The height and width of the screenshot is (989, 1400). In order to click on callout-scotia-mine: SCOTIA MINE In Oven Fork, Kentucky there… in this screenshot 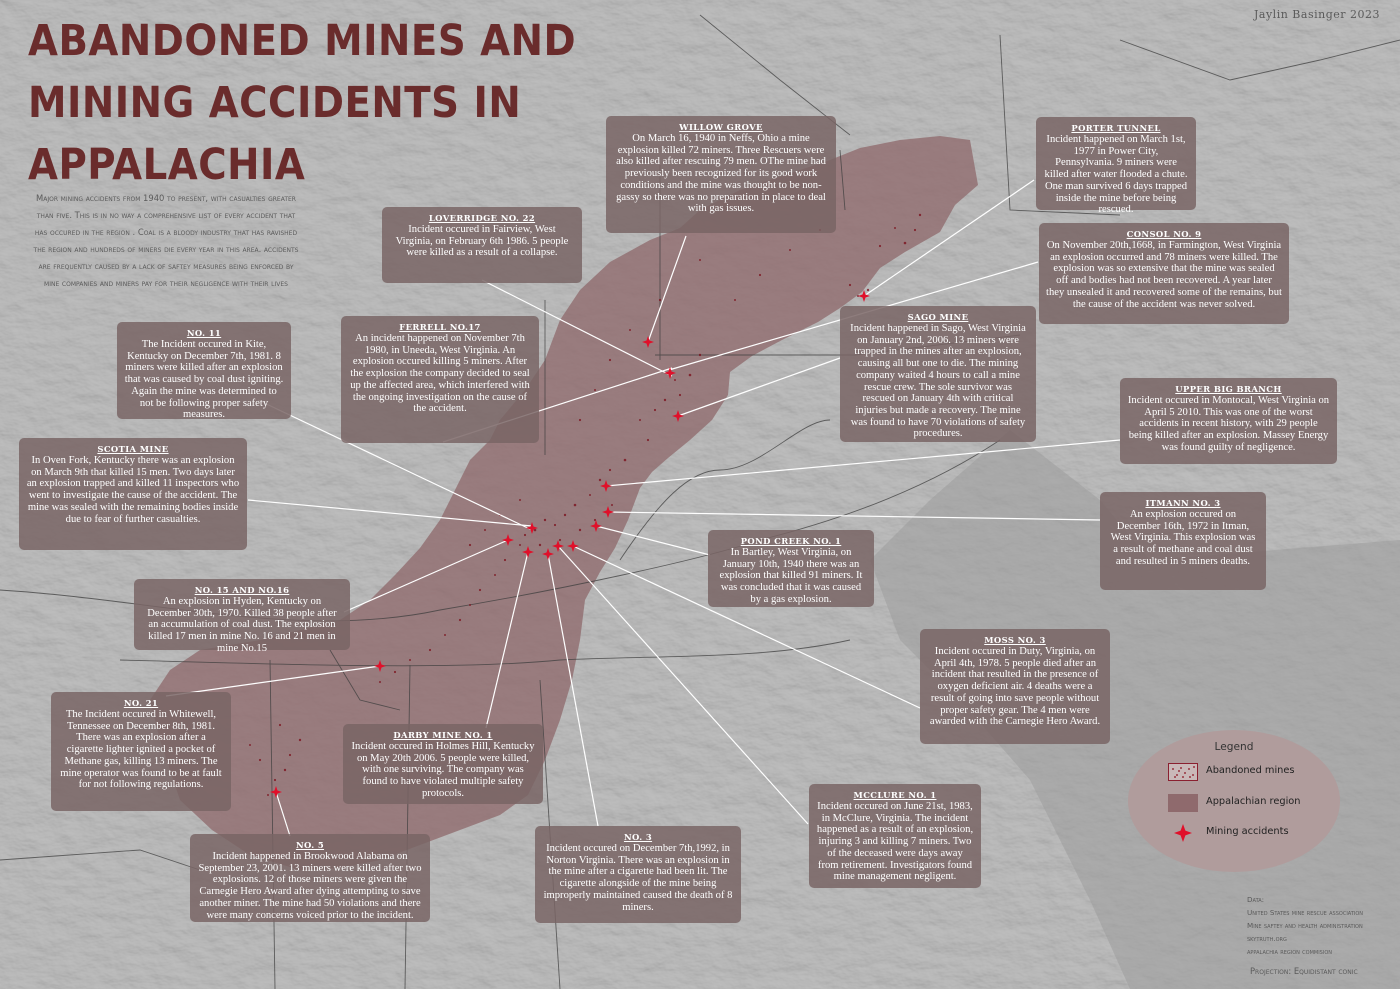, I will do `click(133, 494)`.